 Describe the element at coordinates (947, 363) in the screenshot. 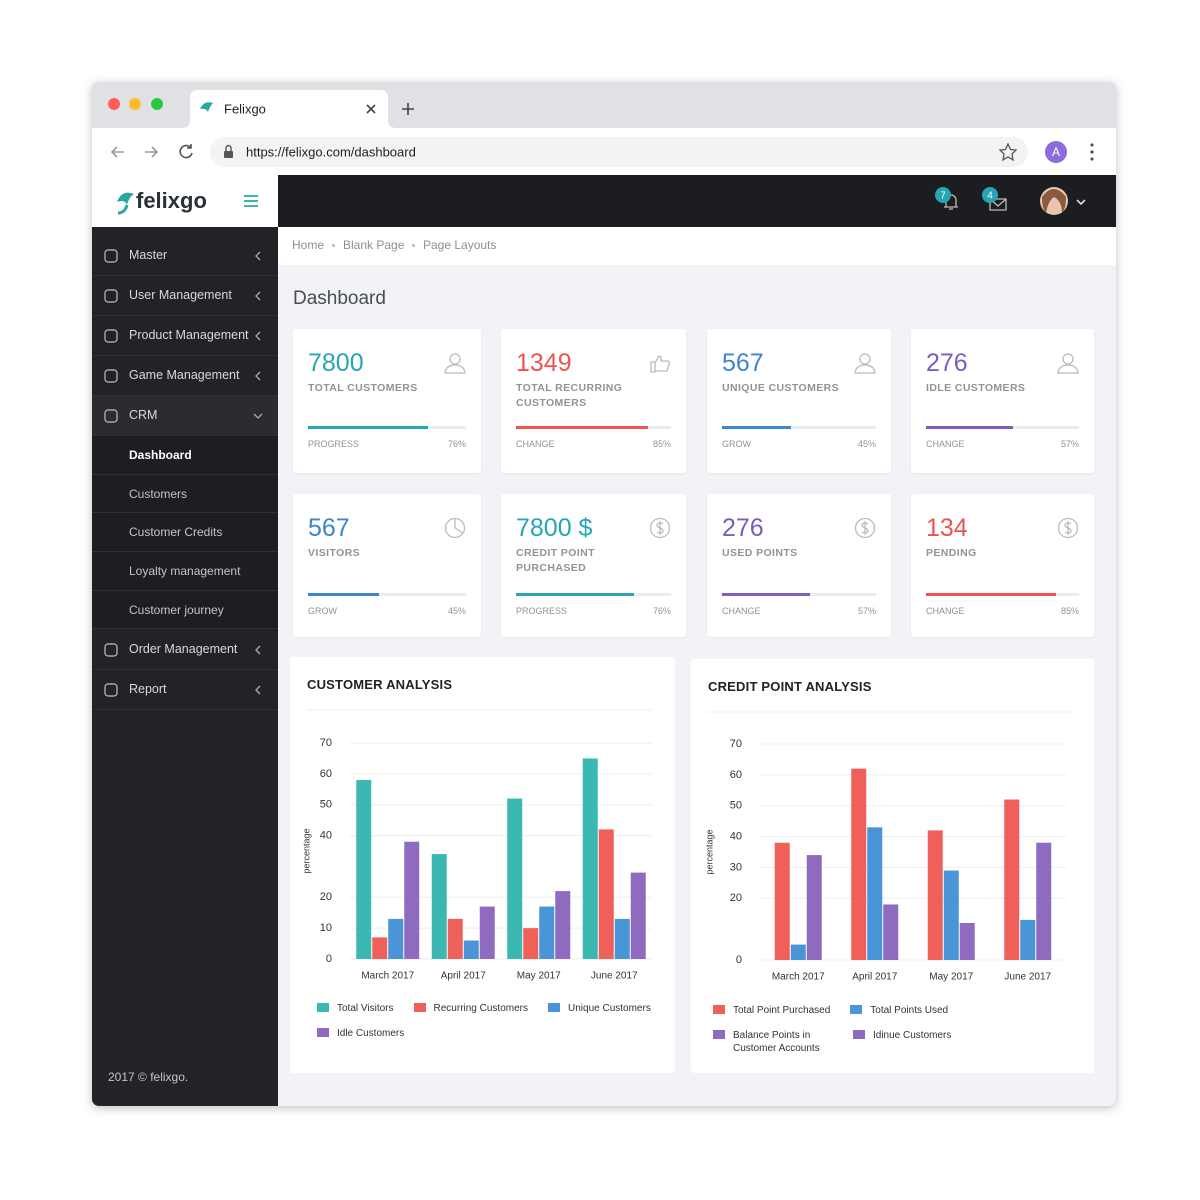

I see `stat-value: 276` at that location.